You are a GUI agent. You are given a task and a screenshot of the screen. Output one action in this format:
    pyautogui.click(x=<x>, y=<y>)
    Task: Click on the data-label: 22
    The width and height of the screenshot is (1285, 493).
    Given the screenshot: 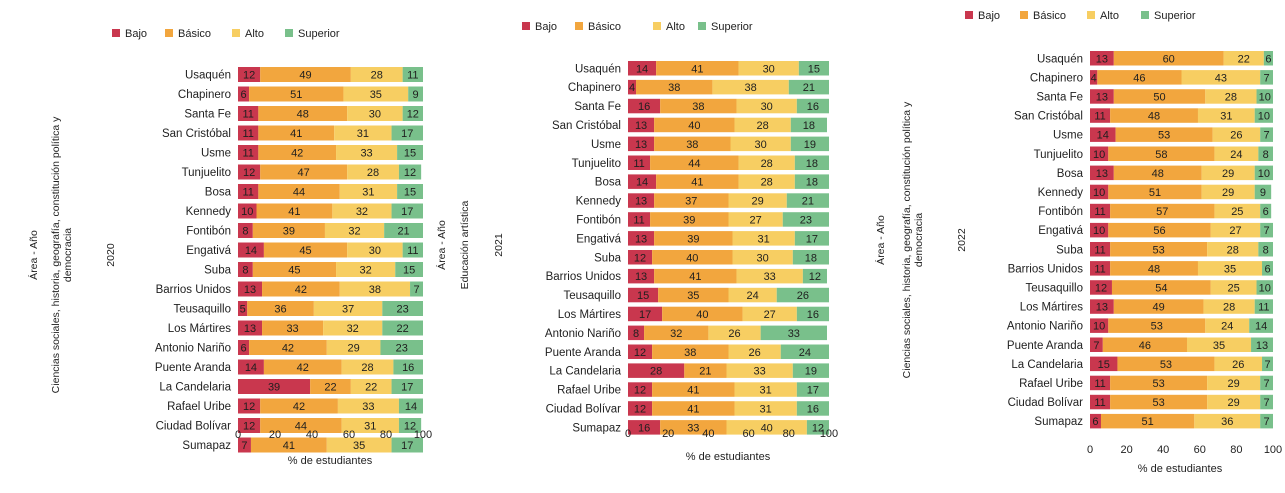 What is the action you would take?
    pyautogui.click(x=403, y=329)
    